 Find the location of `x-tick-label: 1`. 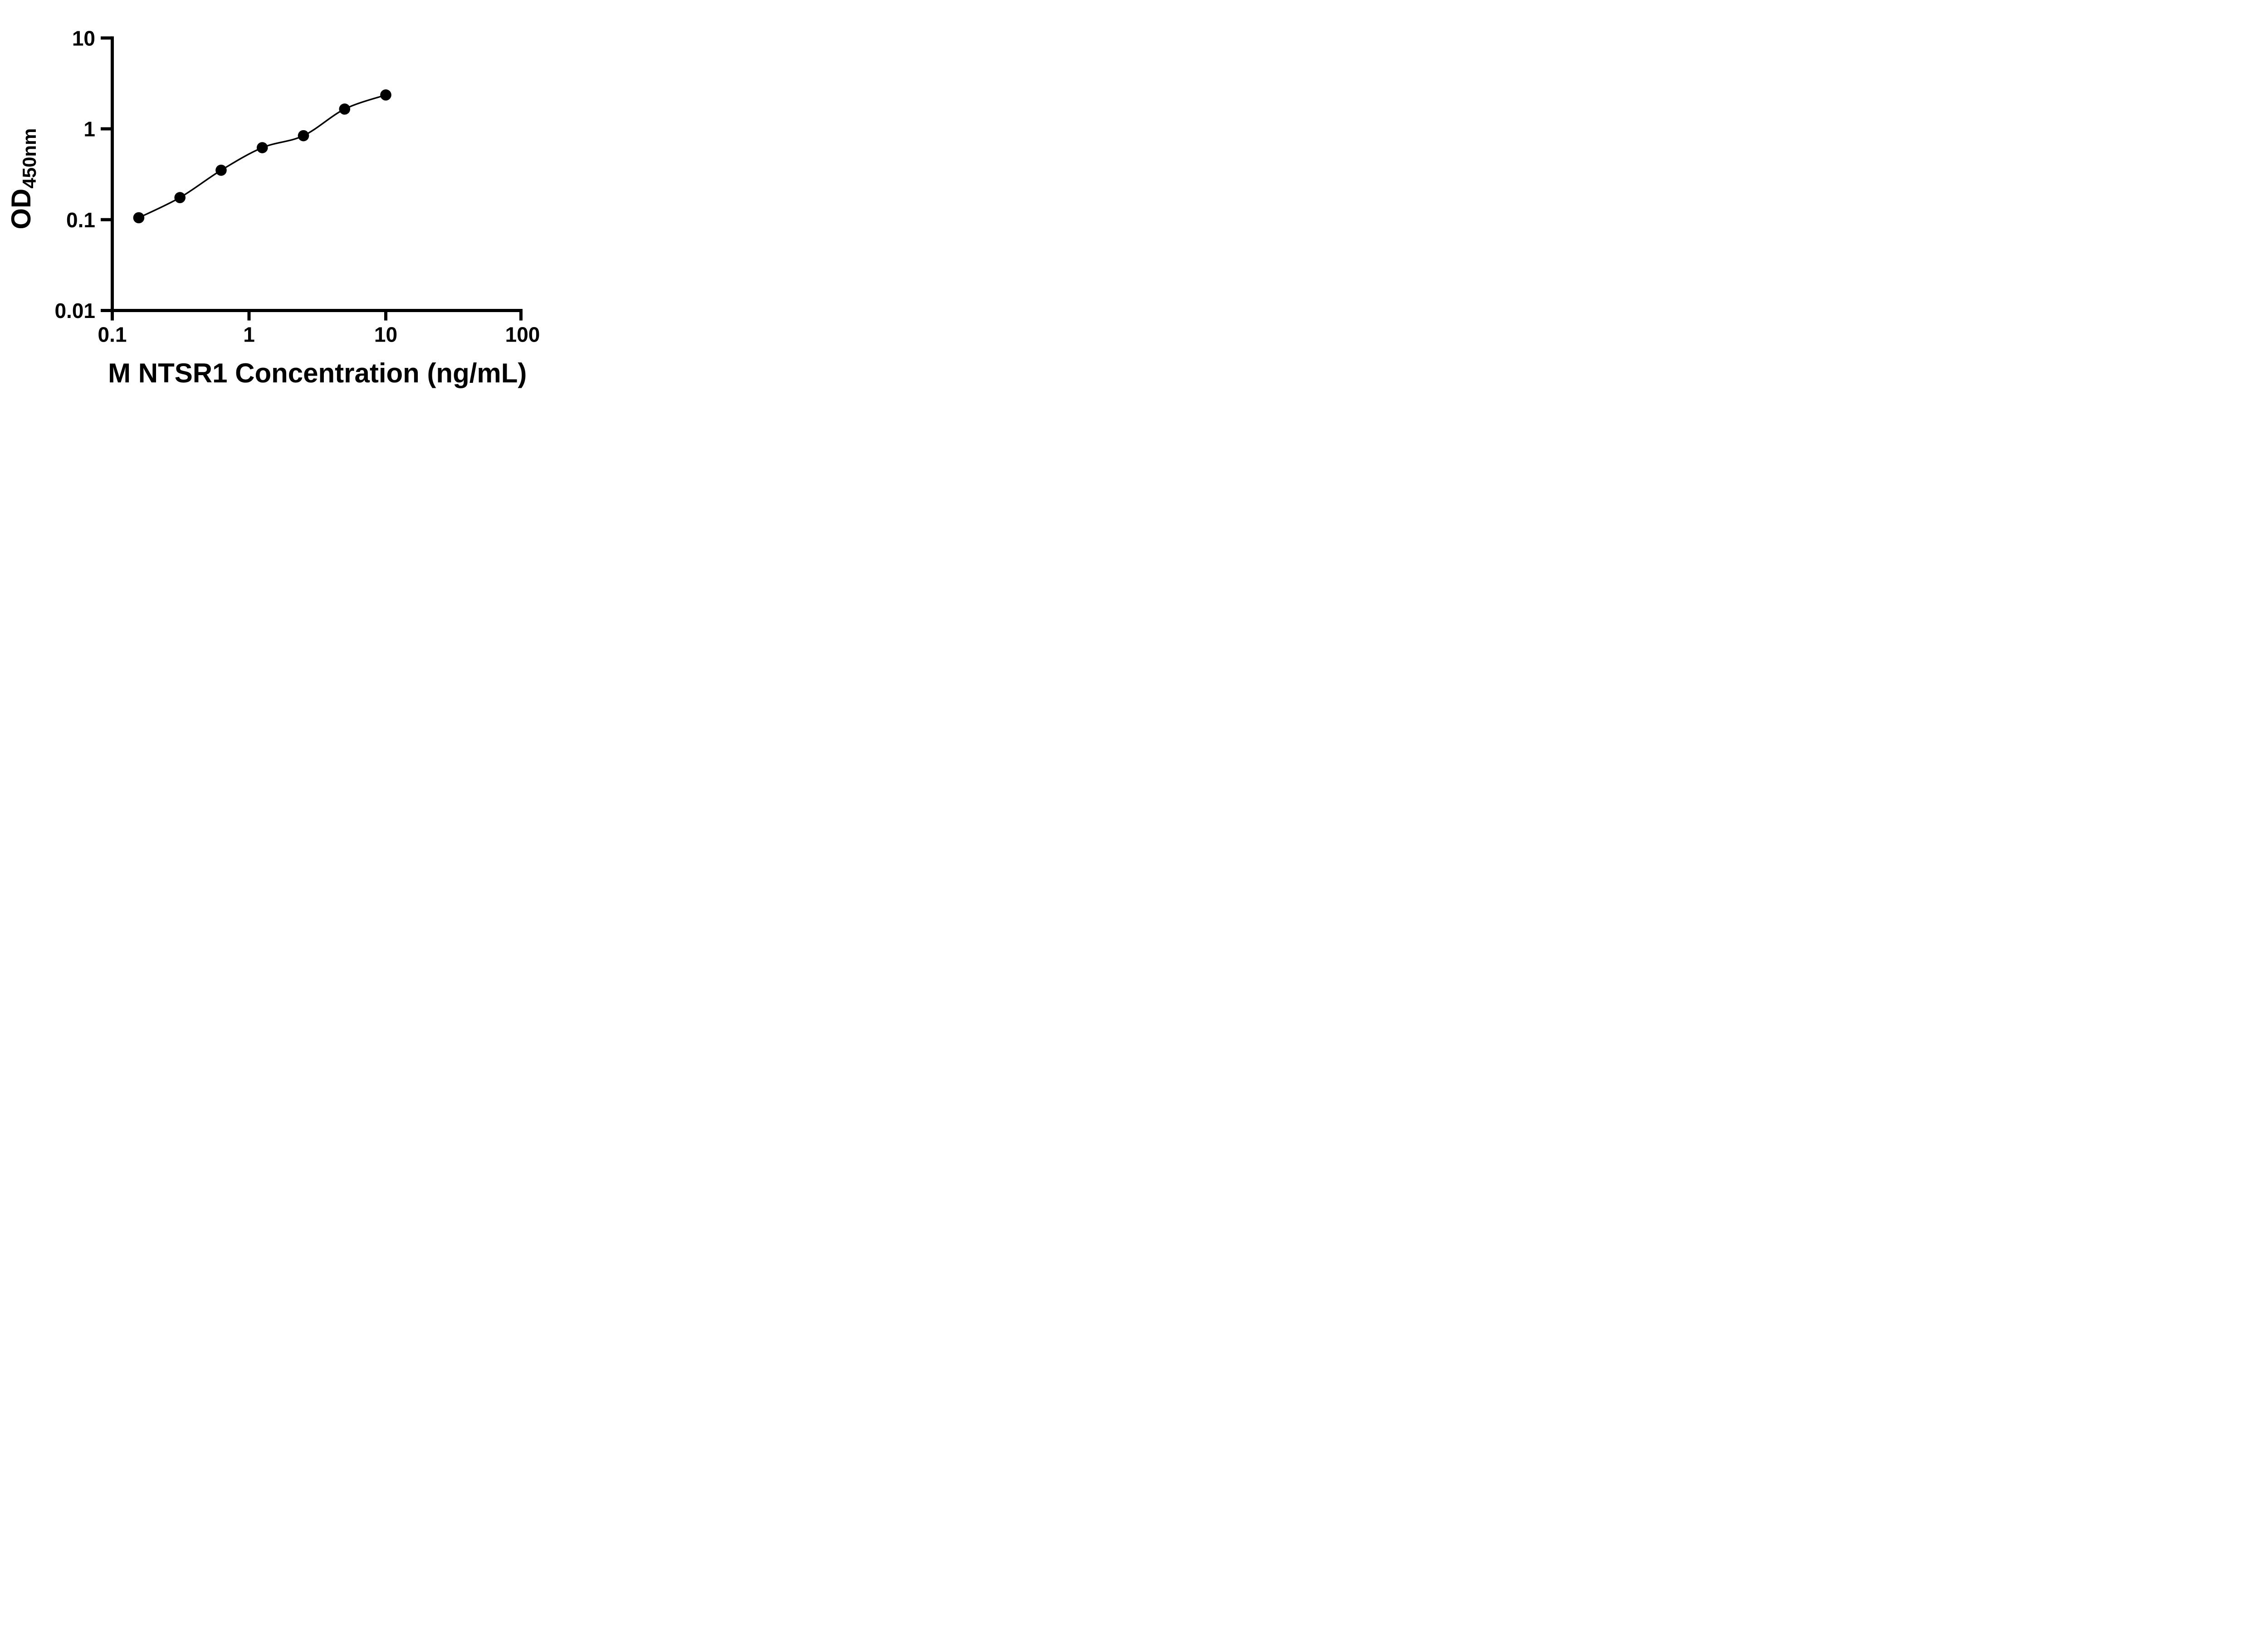

x-tick-label: 1 is located at coordinates (249, 335).